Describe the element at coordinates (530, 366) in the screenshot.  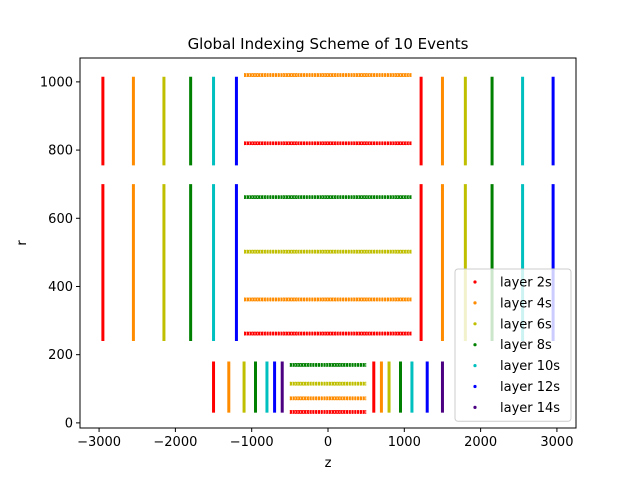
I see `legend-label: layer 10s` at that location.